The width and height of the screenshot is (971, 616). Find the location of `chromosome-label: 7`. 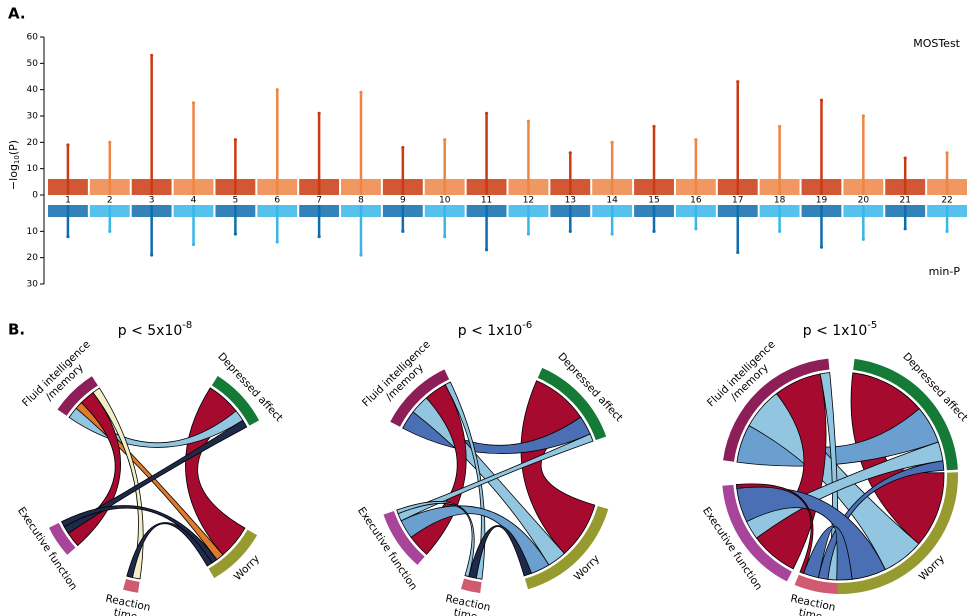

chromosome-label: 7 is located at coordinates (319, 201).